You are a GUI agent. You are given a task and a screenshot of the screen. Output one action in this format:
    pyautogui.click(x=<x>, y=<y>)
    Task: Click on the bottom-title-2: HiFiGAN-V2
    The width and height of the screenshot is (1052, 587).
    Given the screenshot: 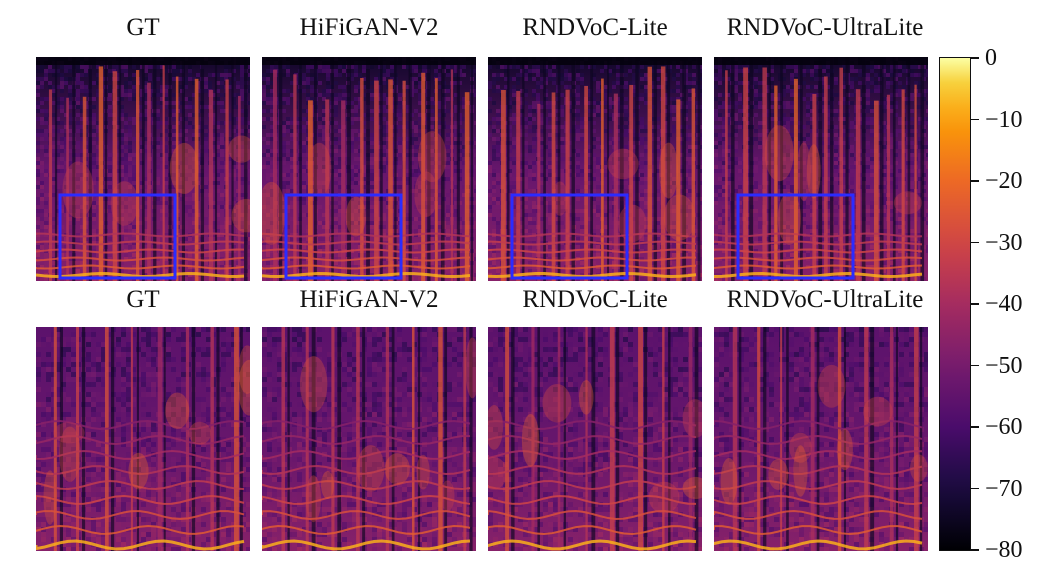 What is the action you would take?
    pyautogui.click(x=369, y=299)
    